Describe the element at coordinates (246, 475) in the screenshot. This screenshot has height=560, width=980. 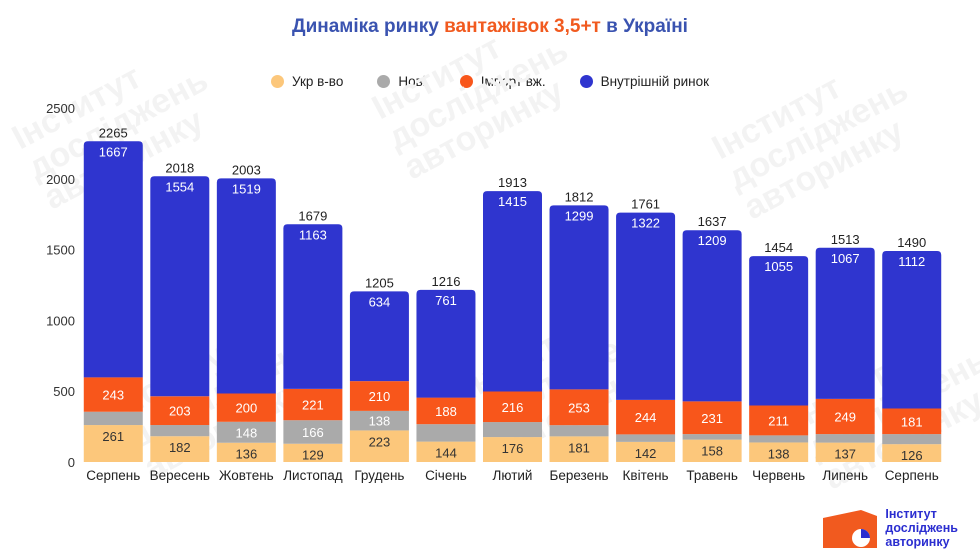
I see `x-tick-label: Жовтень` at that location.